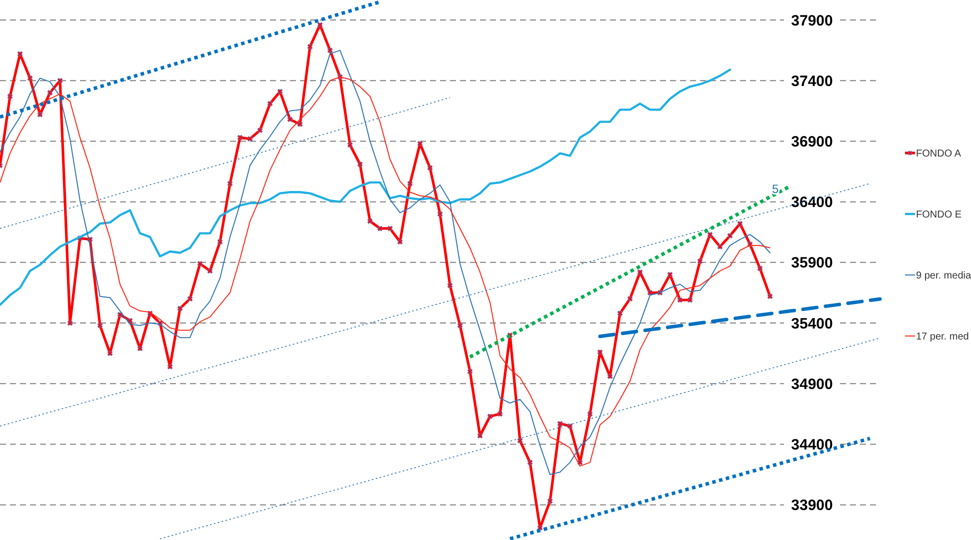  Describe the element at coordinates (812, 445) in the screenshot. I see `y-tick-label: 34400` at that location.